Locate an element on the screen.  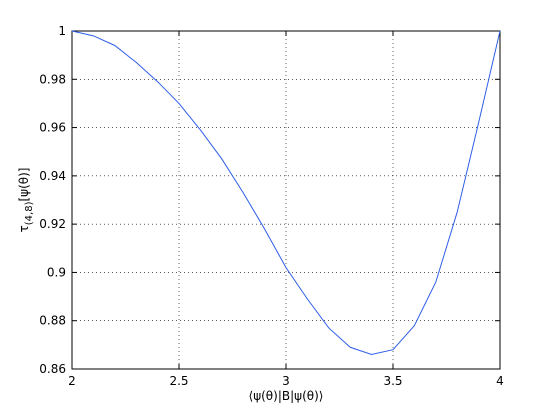
x-tick-label: 2.5 is located at coordinates (178, 381).